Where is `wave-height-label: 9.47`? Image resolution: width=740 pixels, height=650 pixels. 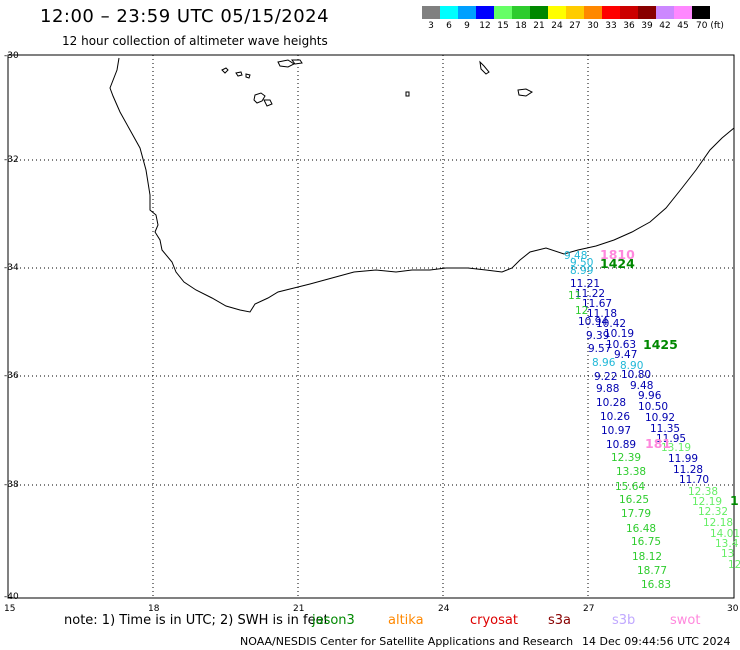 wave-height-label: 9.47 is located at coordinates (625, 355).